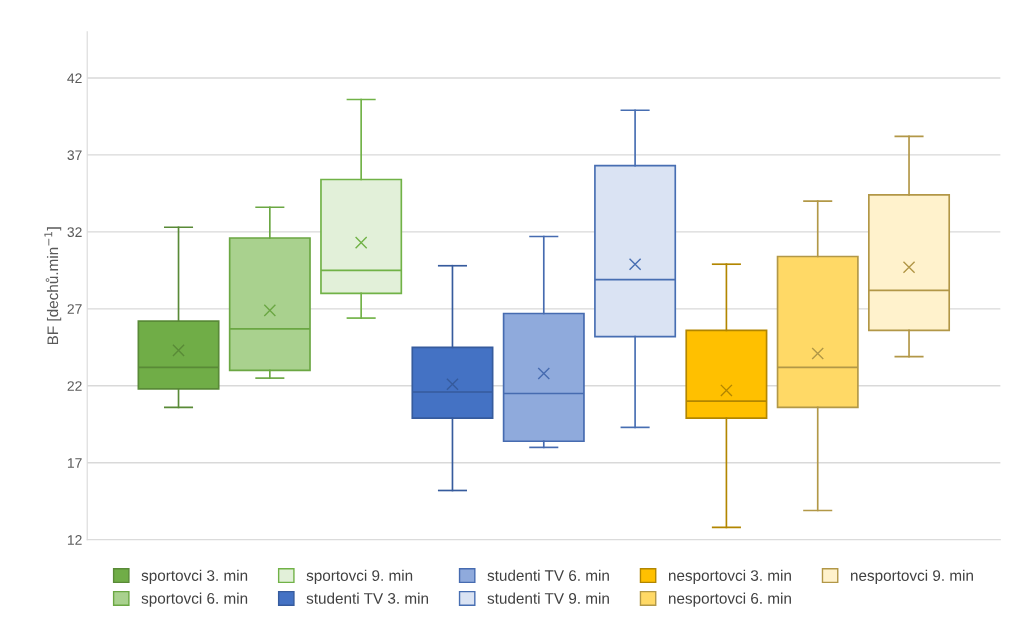  Describe the element at coordinates (548, 598) in the screenshot. I see `legend-label: studenti TV 9. min` at that location.